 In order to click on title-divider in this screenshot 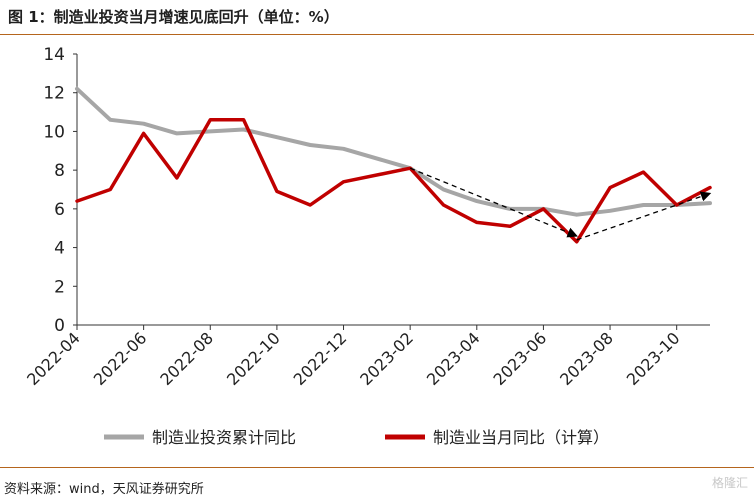, I will do `click(377, 34)`.